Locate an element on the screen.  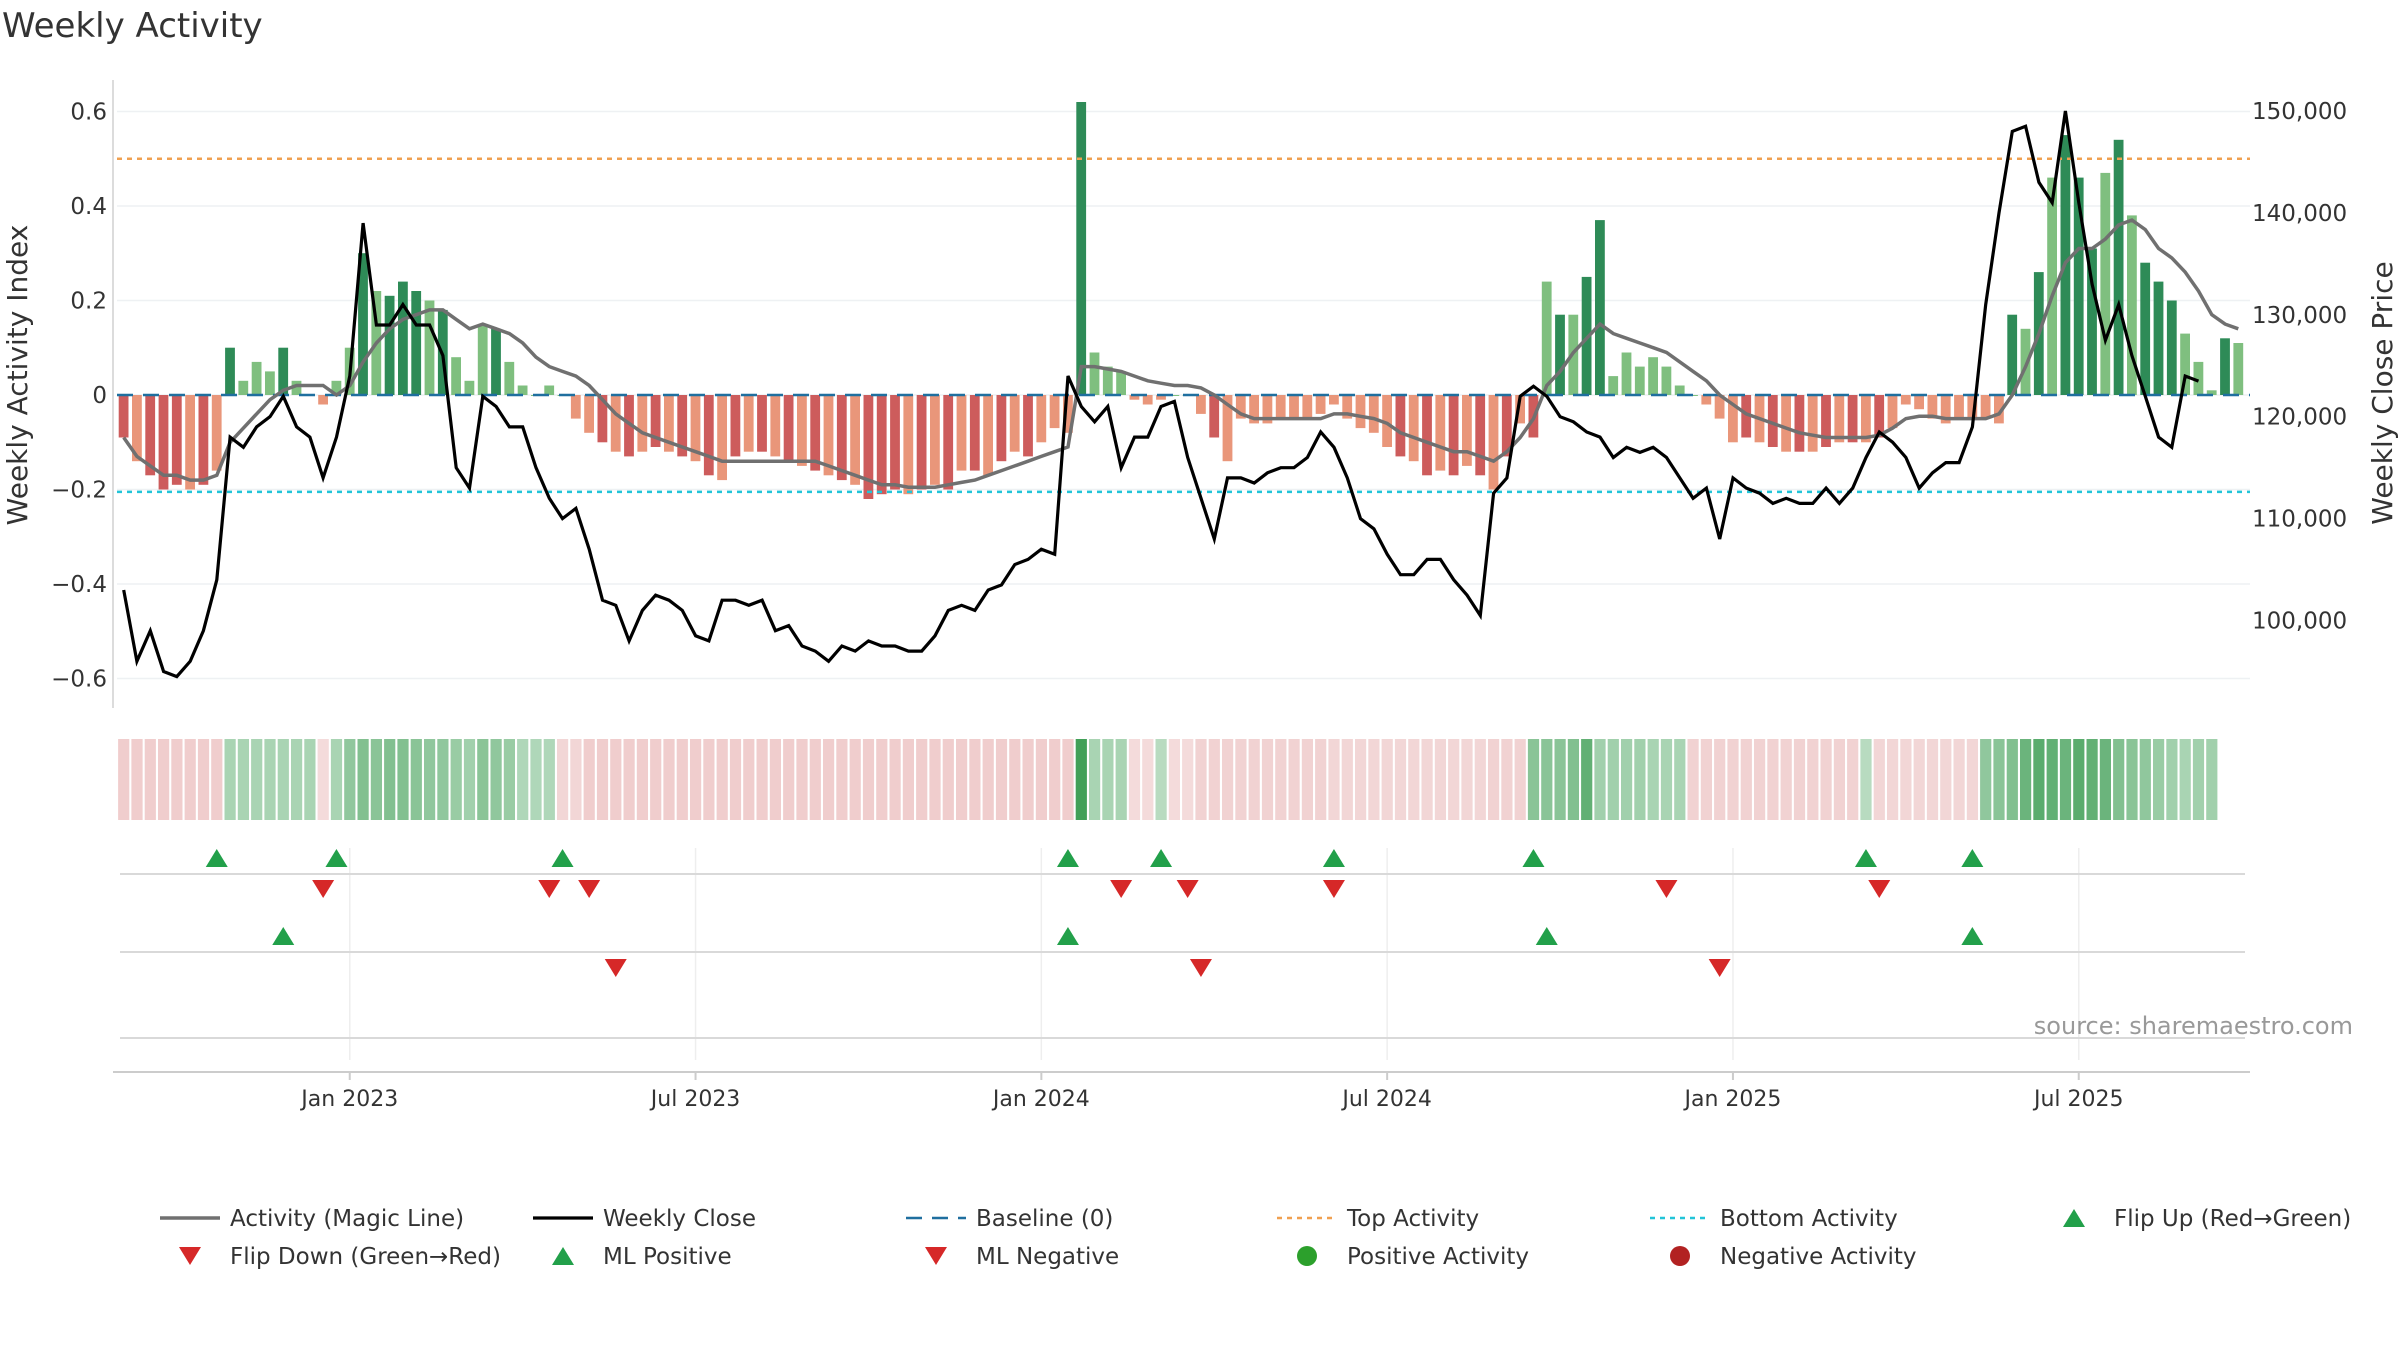
legend-item-negact: Negative Activity is located at coordinates (1793, 1257).